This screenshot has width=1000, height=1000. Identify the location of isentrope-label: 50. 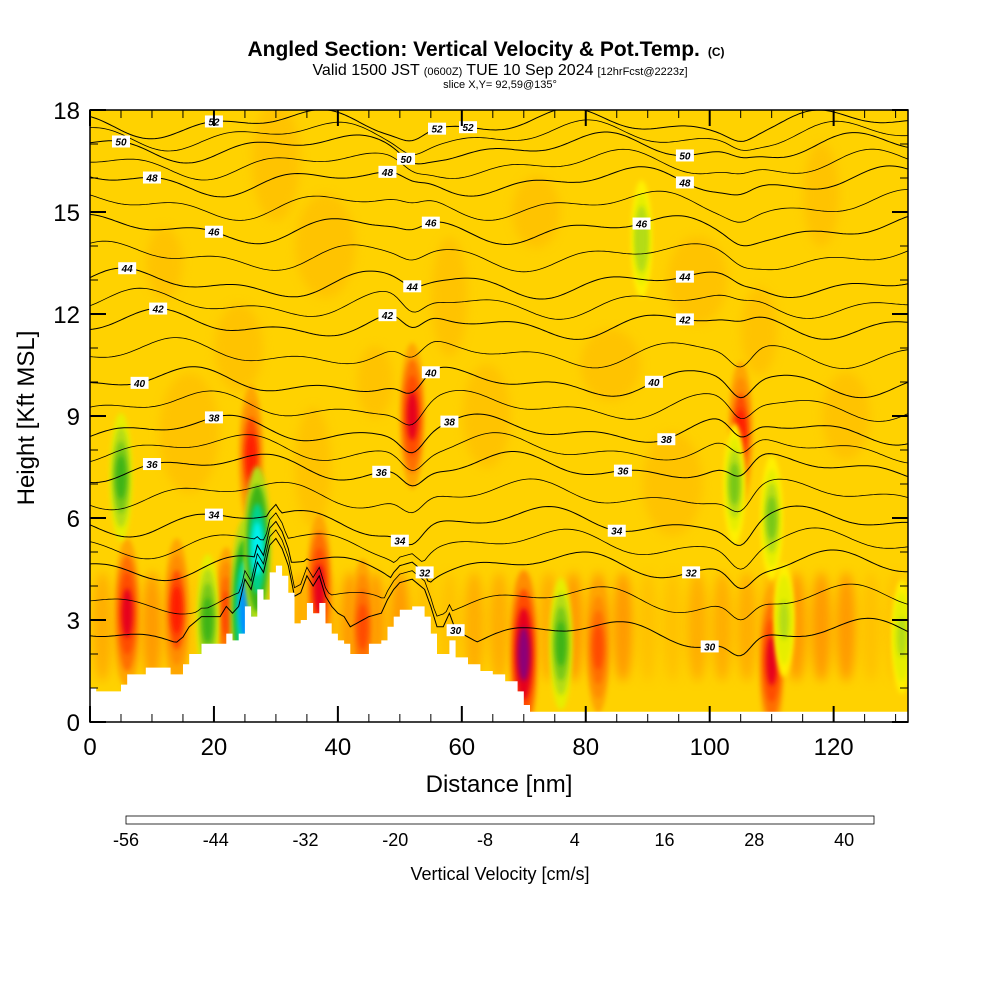
(406, 159).